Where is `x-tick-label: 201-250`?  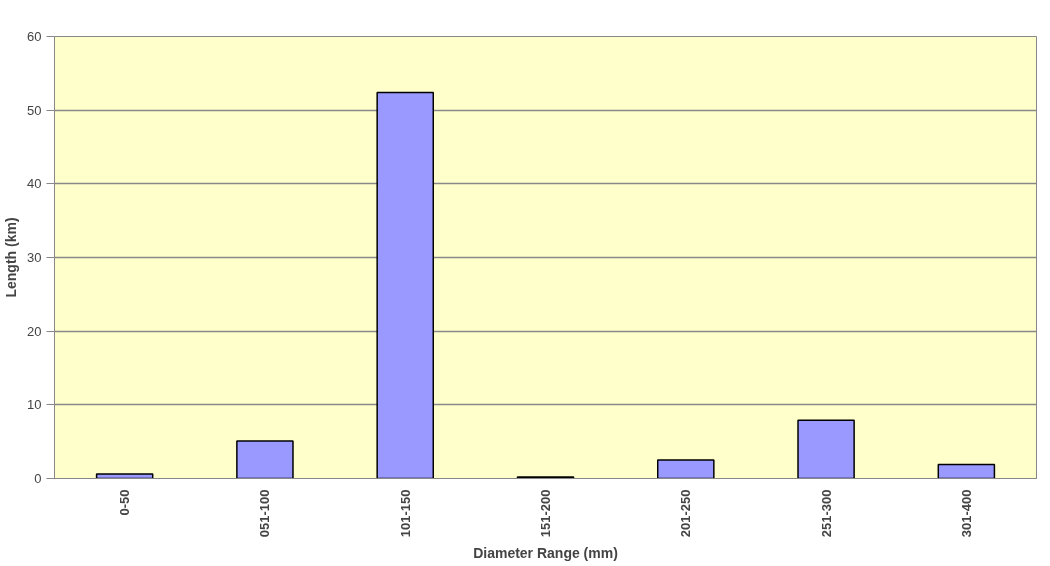 x-tick-label: 201-250 is located at coordinates (686, 513).